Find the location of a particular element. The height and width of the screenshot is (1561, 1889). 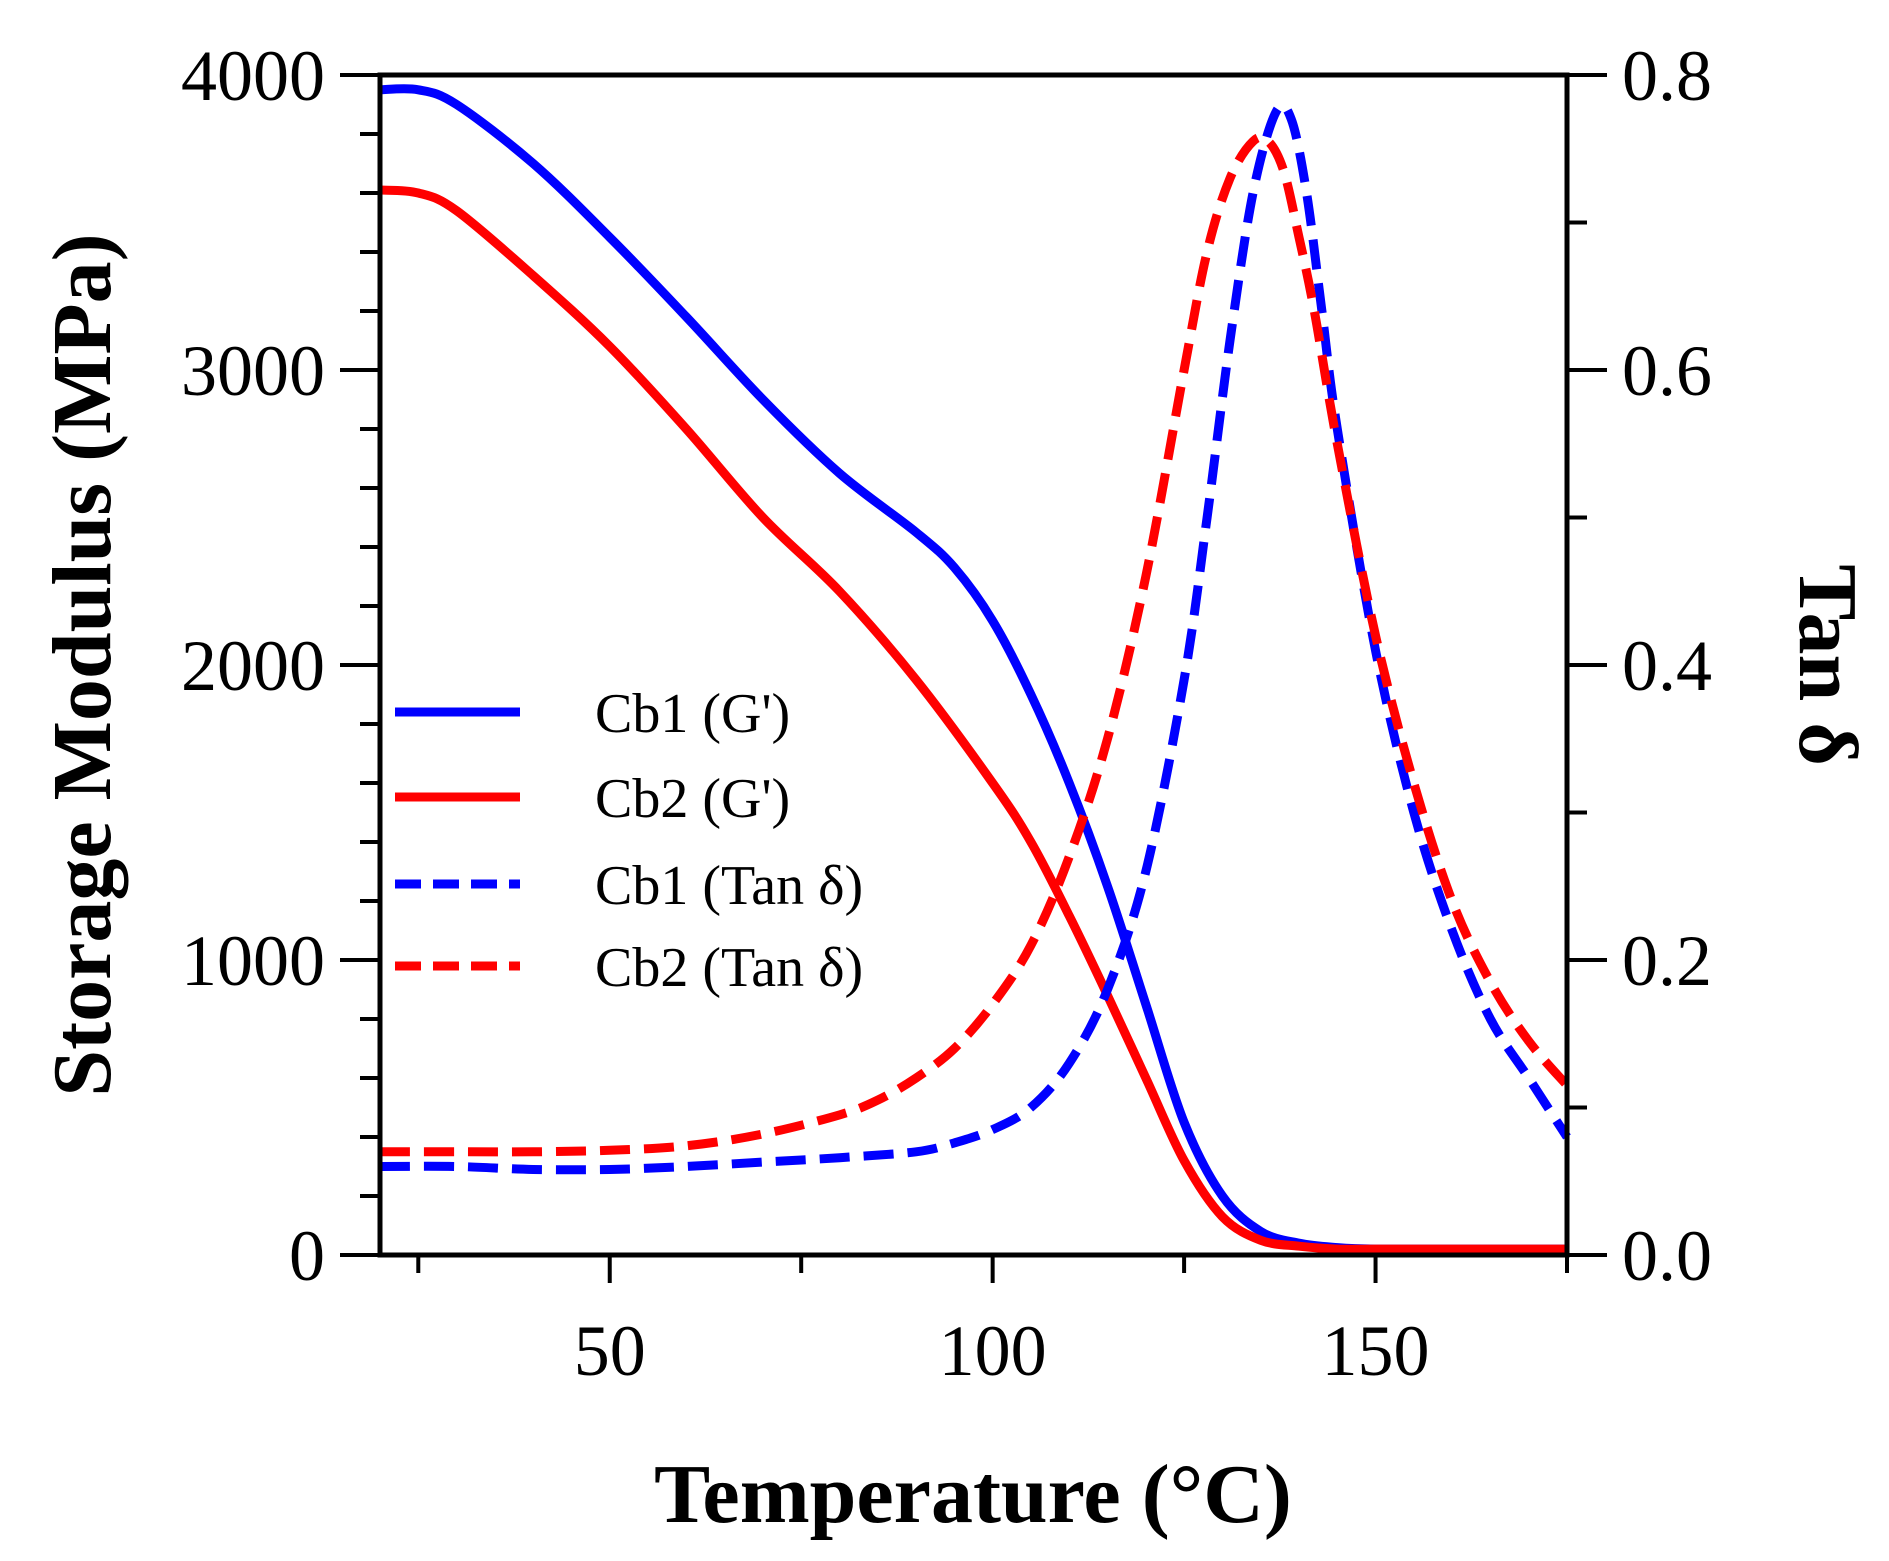

y-right-axis-title: Tan δ is located at coordinates (1827, 665).